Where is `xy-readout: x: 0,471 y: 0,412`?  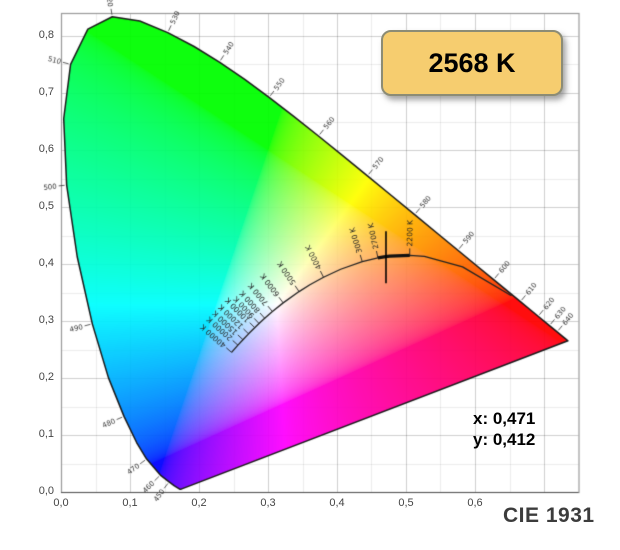 xy-readout: x: 0,471 y: 0,412 is located at coordinates (504, 429).